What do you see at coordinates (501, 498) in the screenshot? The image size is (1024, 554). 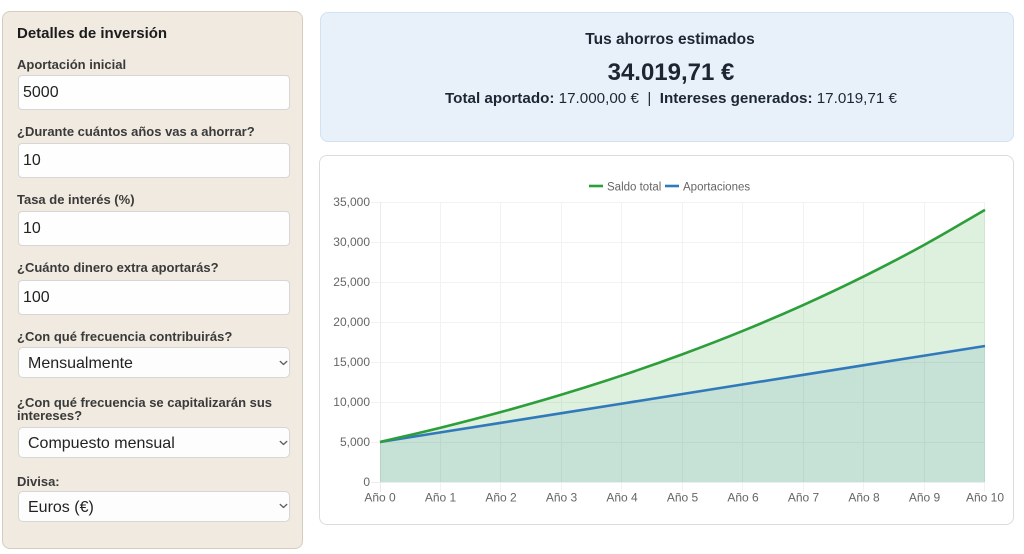 I see `svg-text: Año 2` at bounding box center [501, 498].